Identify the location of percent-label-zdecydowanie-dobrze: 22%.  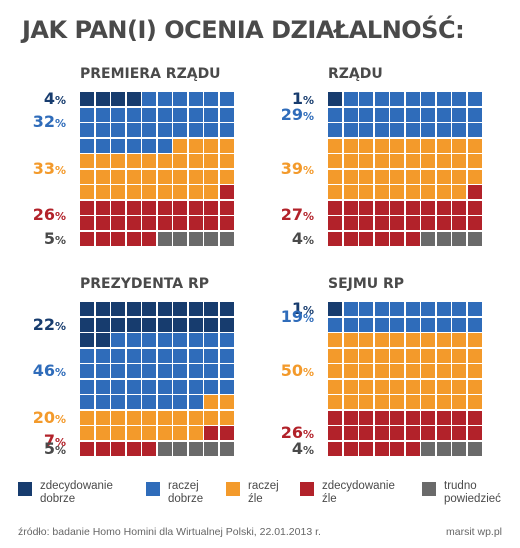
(42, 324).